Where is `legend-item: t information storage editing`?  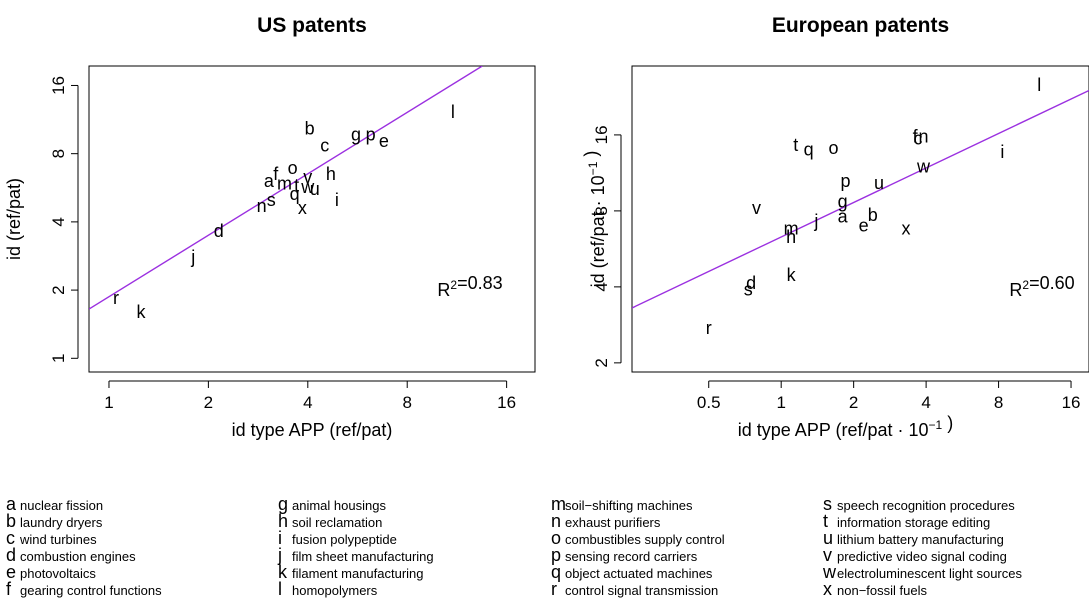 legend-item: t information storage editing is located at coordinates (922, 521).